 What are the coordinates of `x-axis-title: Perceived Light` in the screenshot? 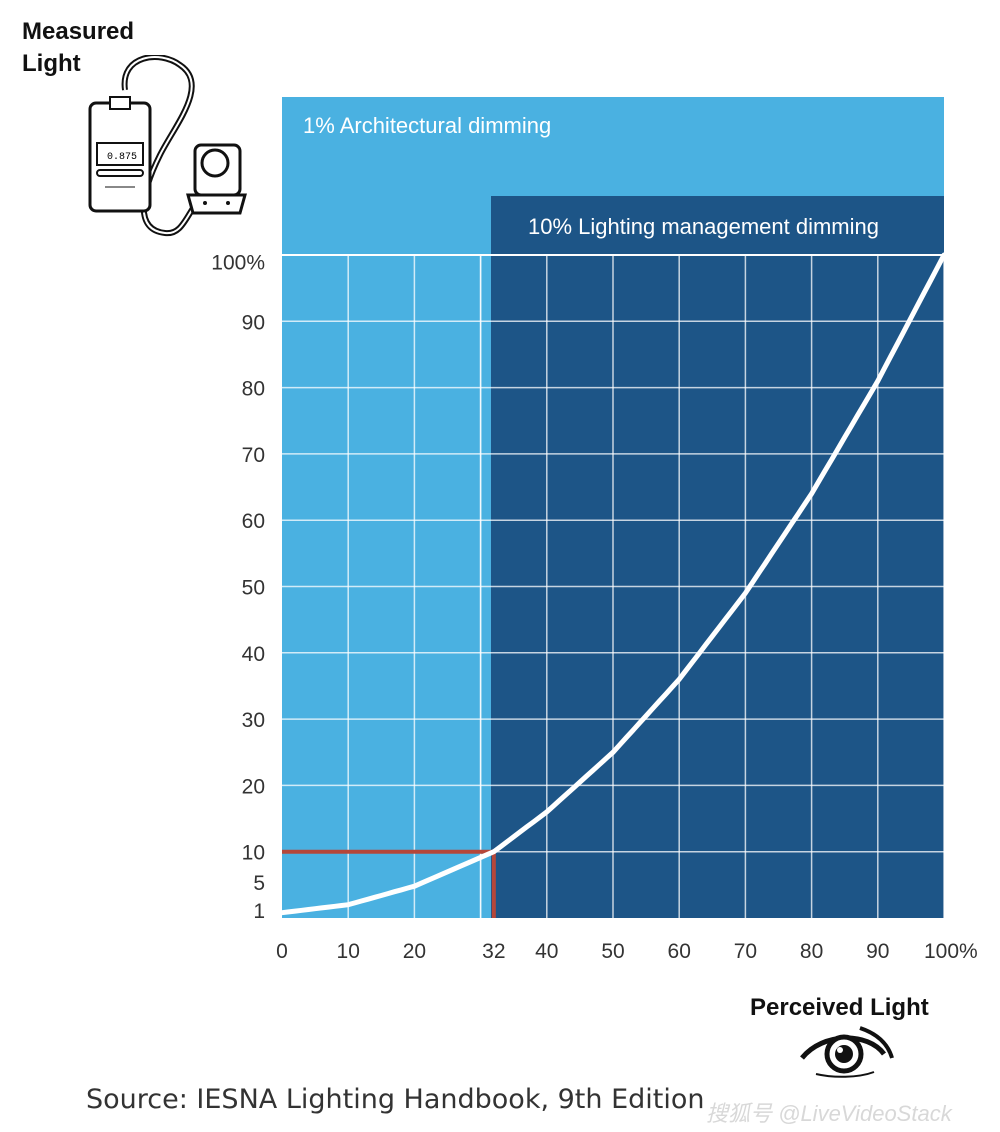 It's located at (839, 1007).